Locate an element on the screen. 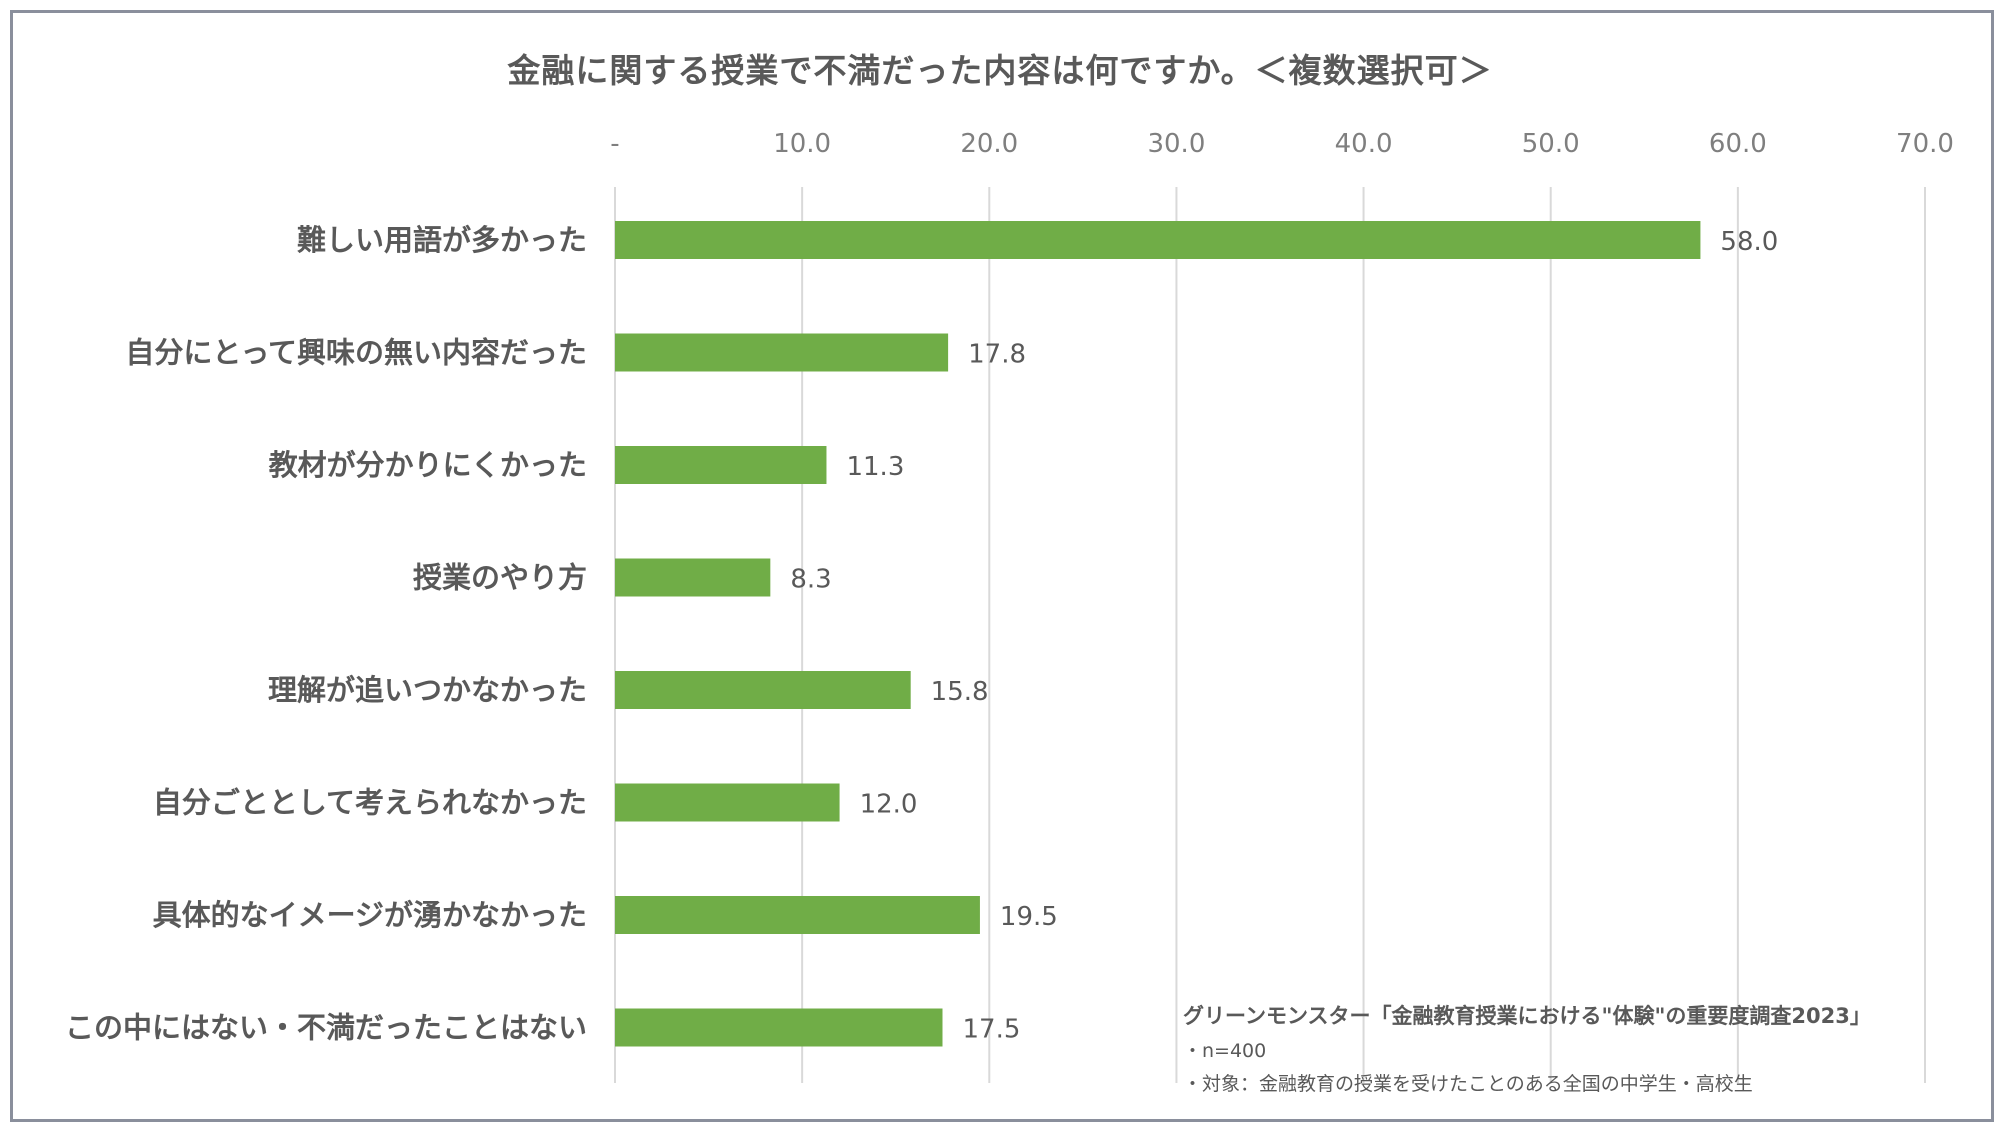 Image resolution: width=2000 pixels, height=1132 pixels. data-label: 11.3 is located at coordinates (875, 467).